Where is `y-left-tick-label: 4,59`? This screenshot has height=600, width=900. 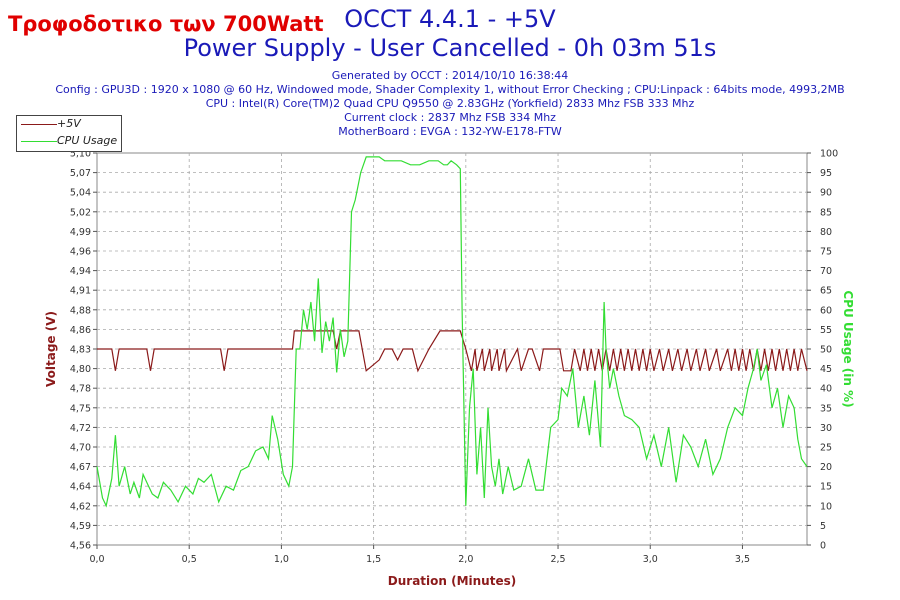
y-left-tick-label: 4,59 is located at coordinates (80, 526).